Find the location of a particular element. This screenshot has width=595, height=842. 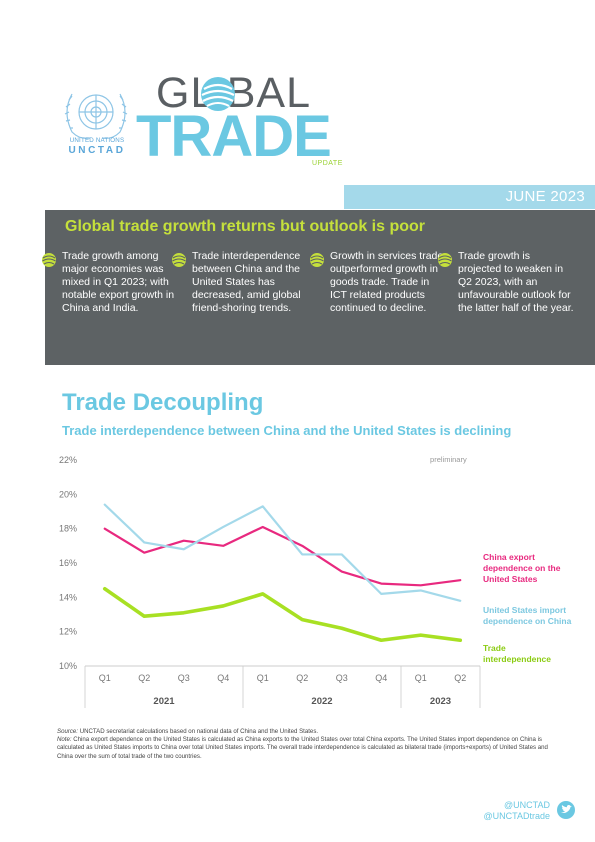

social-handle-unctad: @UNCTAD is located at coordinates (527, 805).